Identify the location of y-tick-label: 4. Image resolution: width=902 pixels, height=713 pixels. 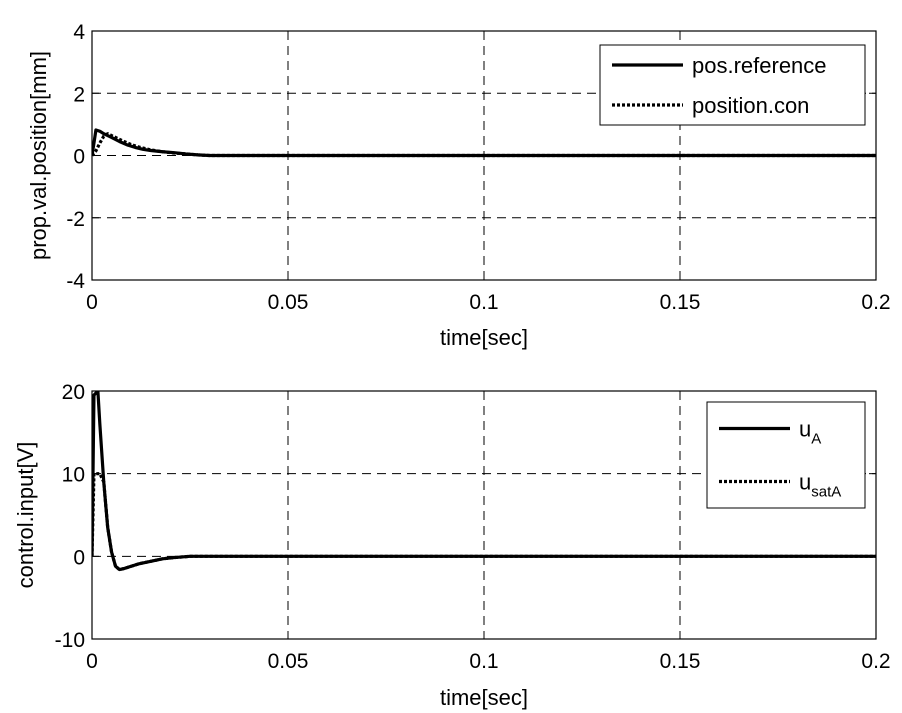
(79, 32).